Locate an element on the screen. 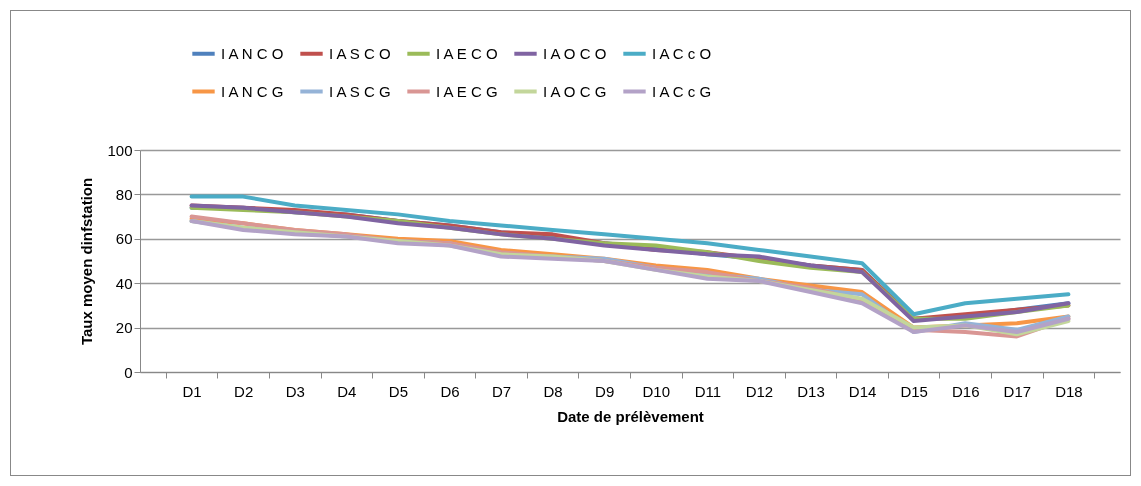  x-tick-label: D5 is located at coordinates (398, 391).